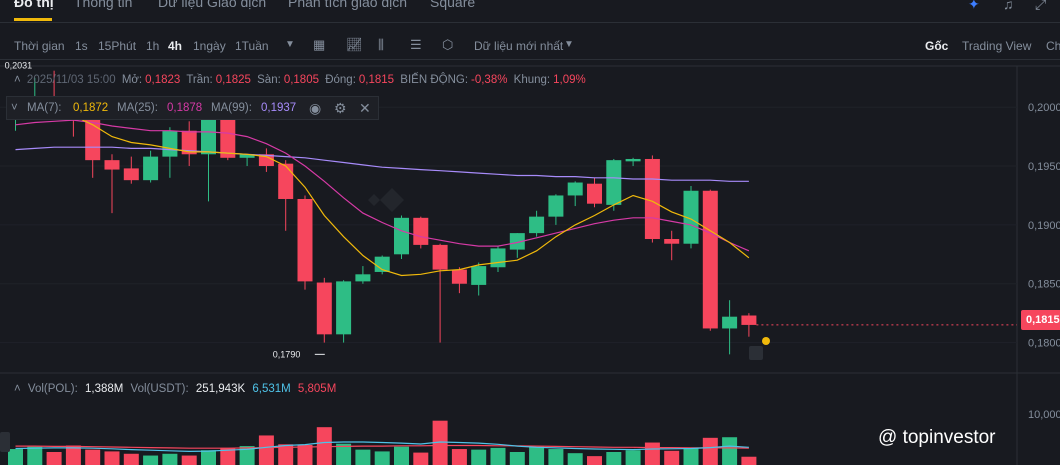 The width and height of the screenshot is (1060, 465). What do you see at coordinates (117, 46) in the screenshot?
I see `interval-15m: 15Phút` at bounding box center [117, 46].